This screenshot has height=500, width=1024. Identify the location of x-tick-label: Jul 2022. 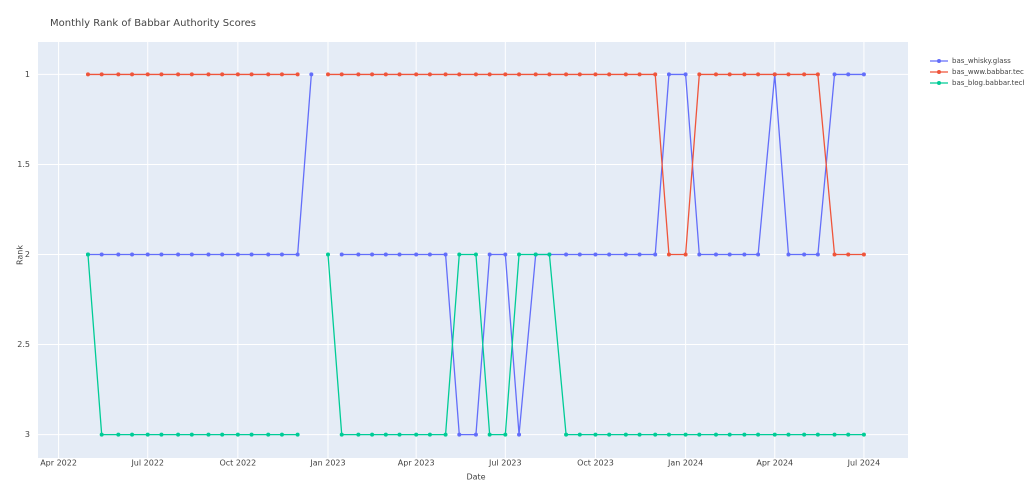
(147, 463).